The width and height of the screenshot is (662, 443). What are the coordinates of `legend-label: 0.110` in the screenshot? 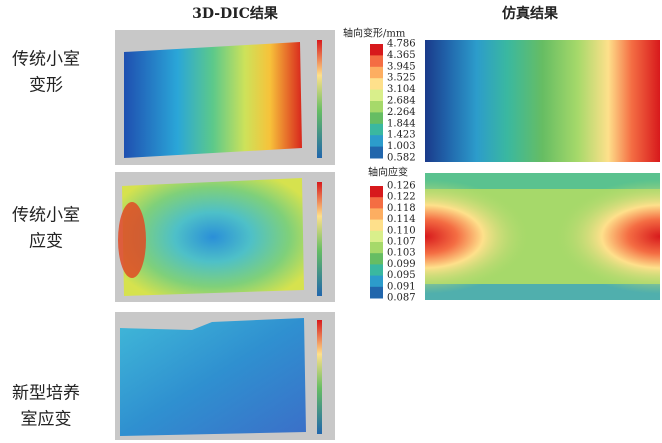 It's located at (401, 230).